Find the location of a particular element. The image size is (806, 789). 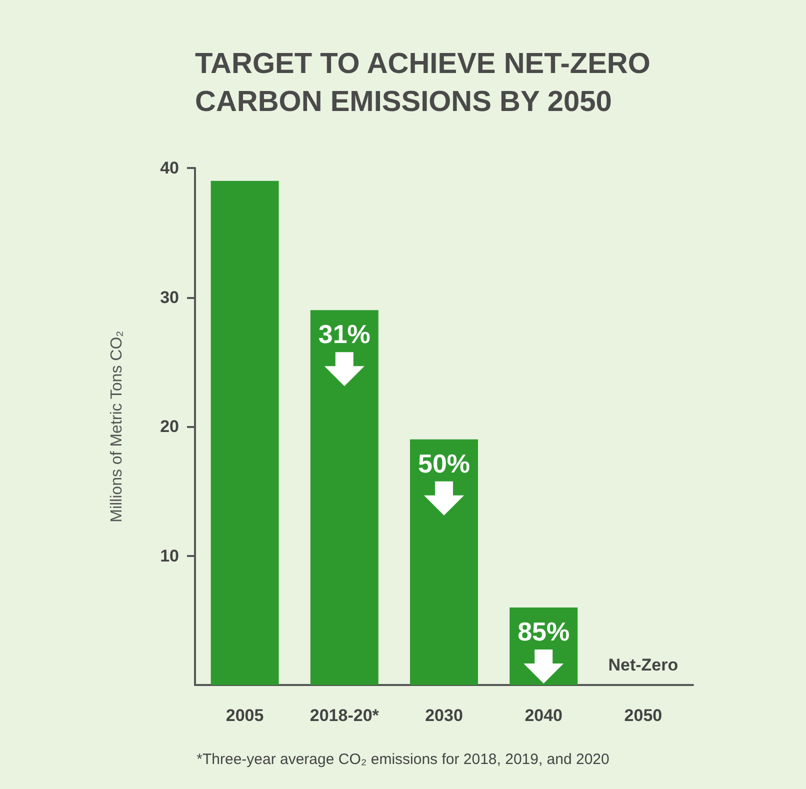

x-tick-label: 2018-20* is located at coordinates (345, 715).